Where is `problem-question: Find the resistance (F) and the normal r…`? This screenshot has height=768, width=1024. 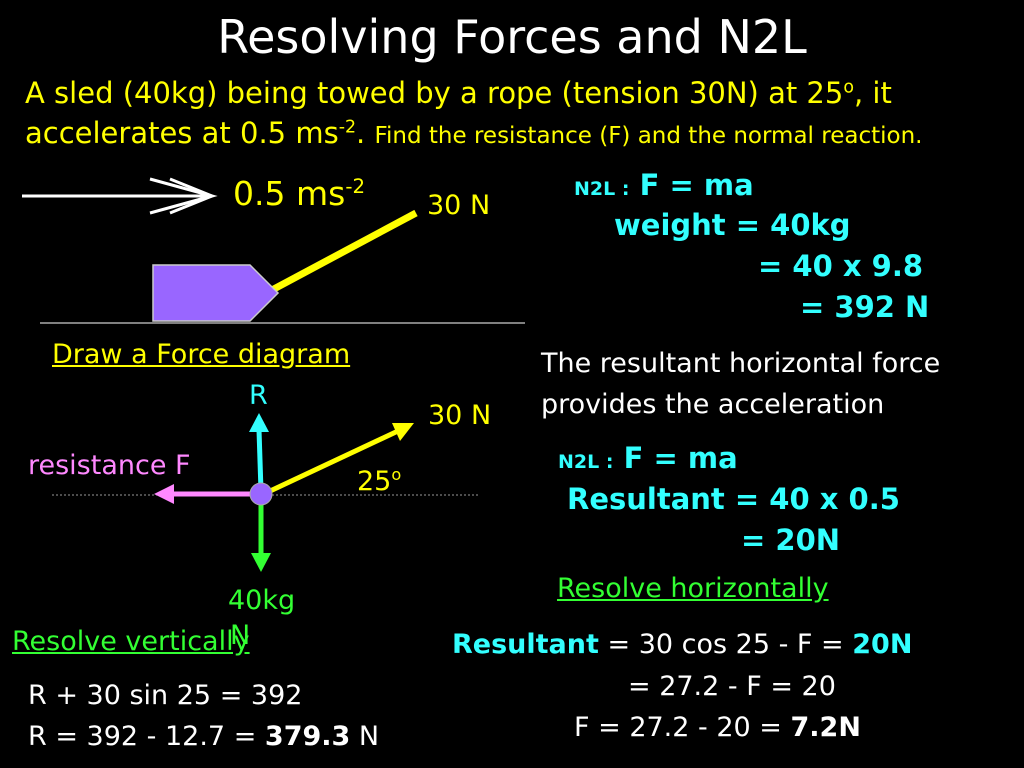
problem-question: Find the resistance (F) and the normal r… is located at coordinates (648, 136).